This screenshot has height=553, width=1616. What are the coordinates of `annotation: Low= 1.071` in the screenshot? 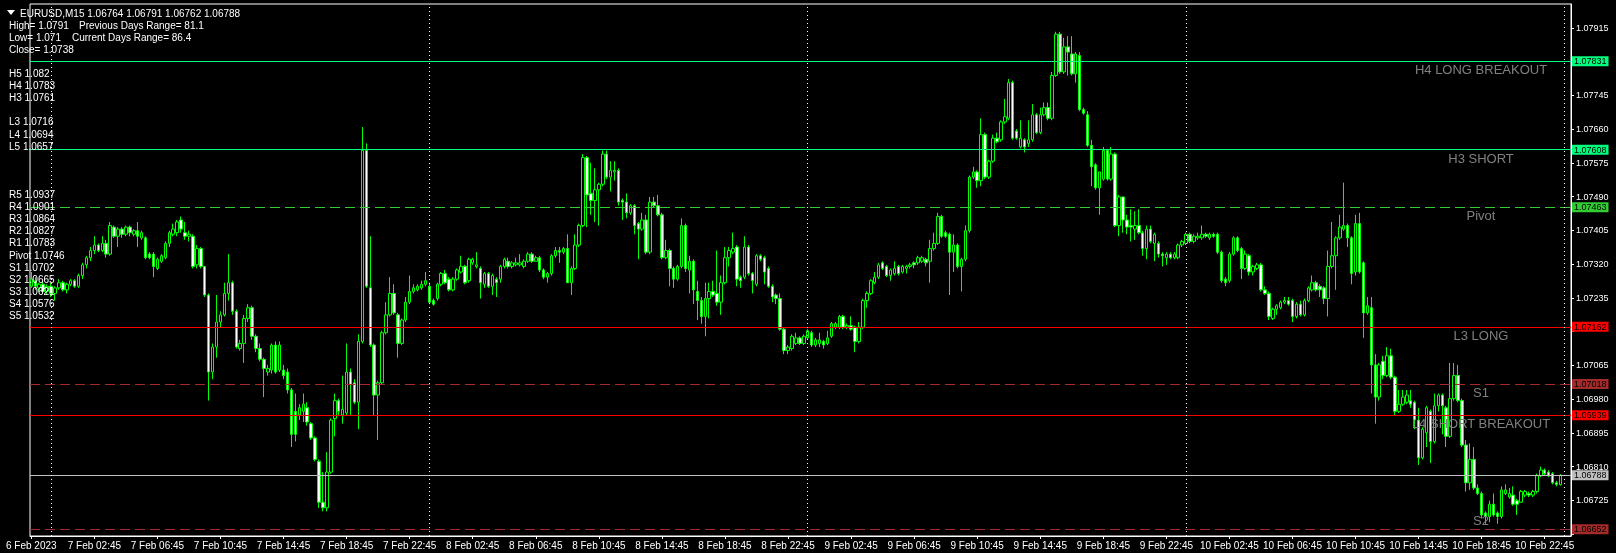 It's located at (35, 37).